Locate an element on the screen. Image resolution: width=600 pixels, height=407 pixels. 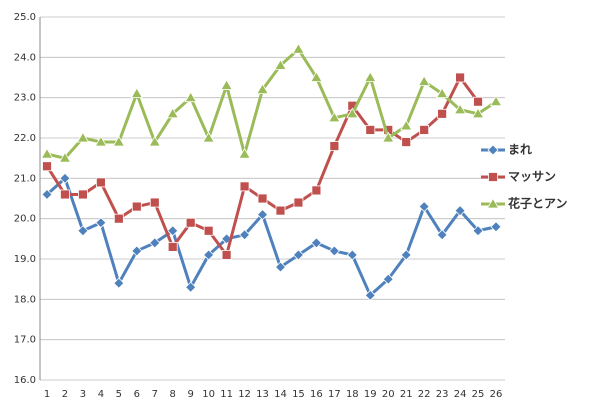
x-tick-label: 10 is located at coordinates (208, 394).